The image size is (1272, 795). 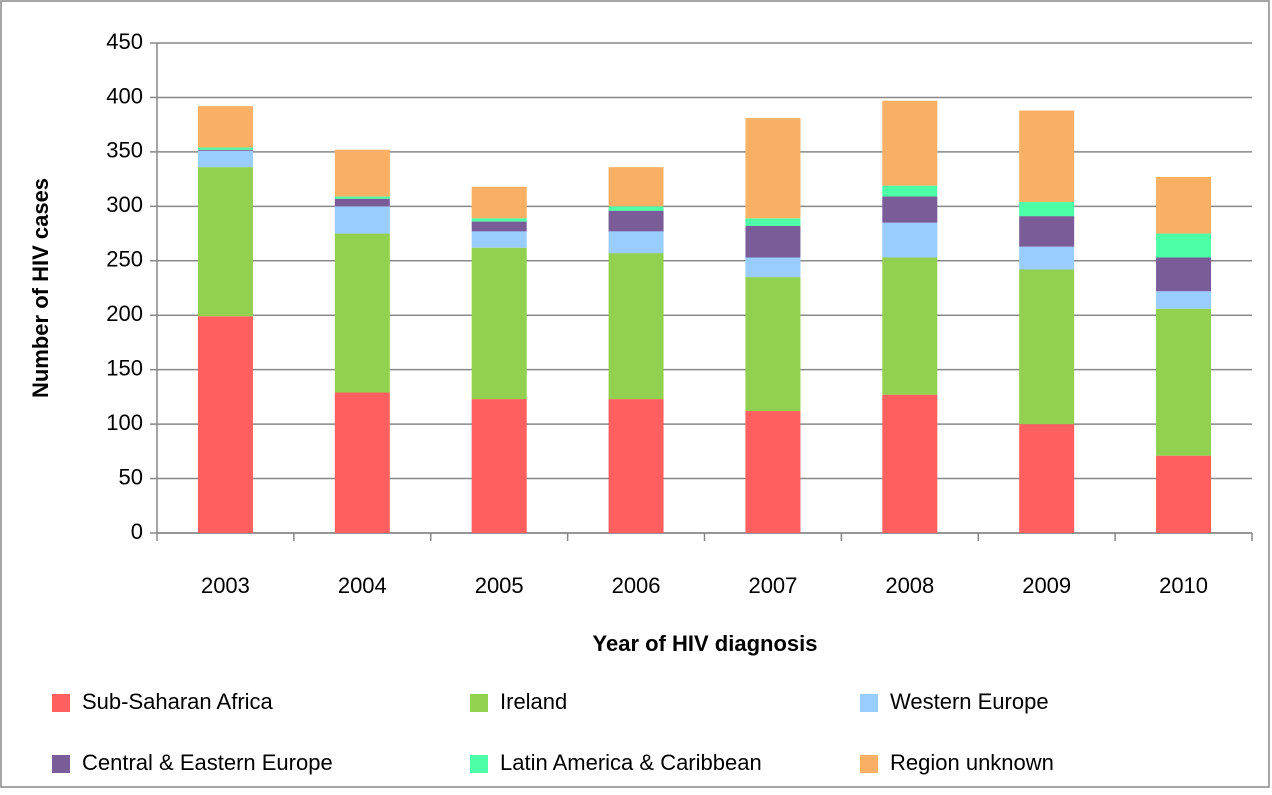 What do you see at coordinates (124, 150) in the screenshot?
I see `y-tick-label: 350` at bounding box center [124, 150].